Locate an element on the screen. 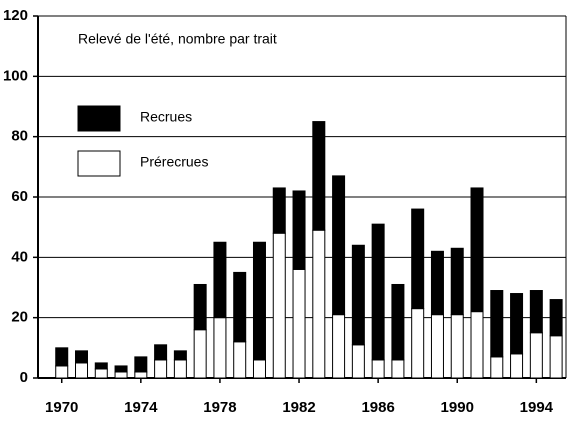 This screenshot has height=421, width=568. x-tick-label: 1990 is located at coordinates (457, 407).